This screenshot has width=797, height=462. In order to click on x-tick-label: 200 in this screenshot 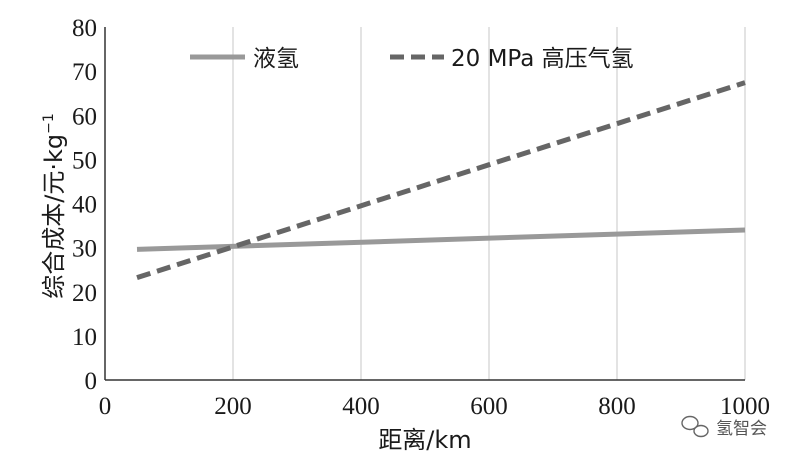, I will do `click(233, 406)`.